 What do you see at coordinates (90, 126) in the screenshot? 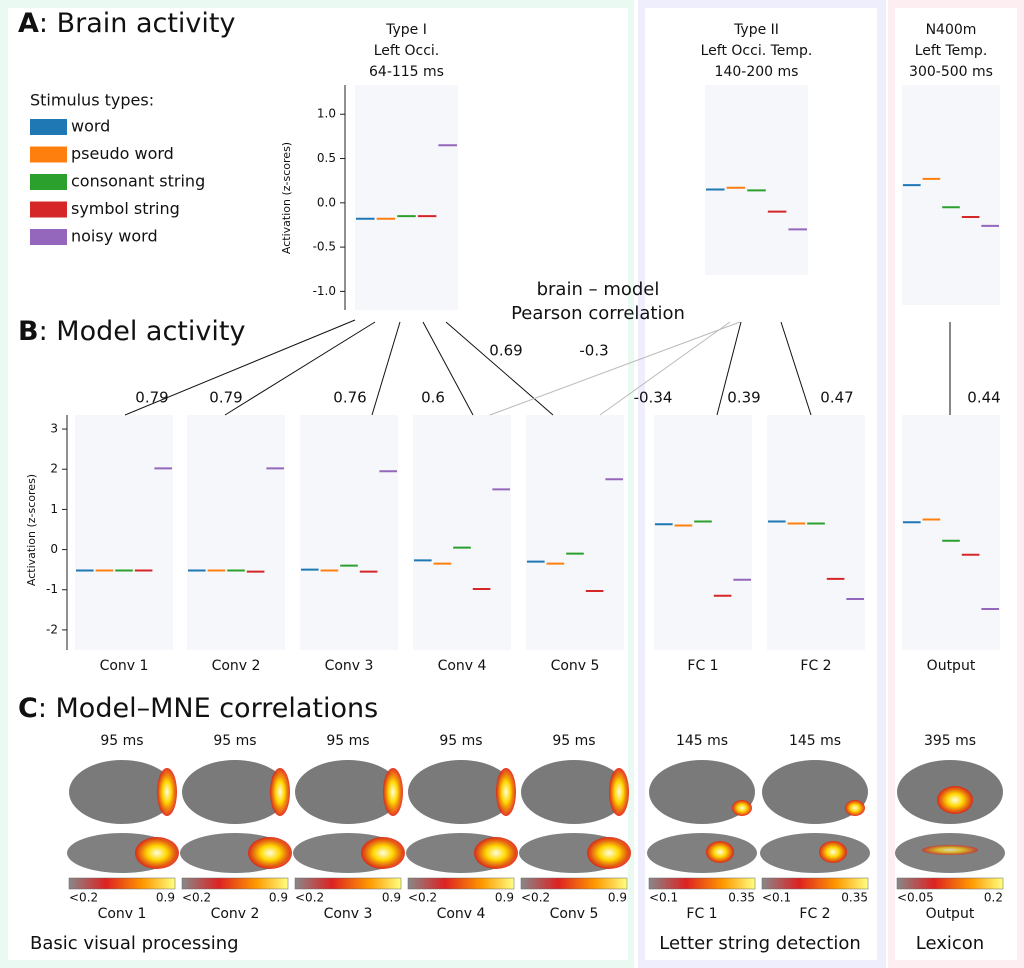
I see `legend-label: word` at bounding box center [90, 126].